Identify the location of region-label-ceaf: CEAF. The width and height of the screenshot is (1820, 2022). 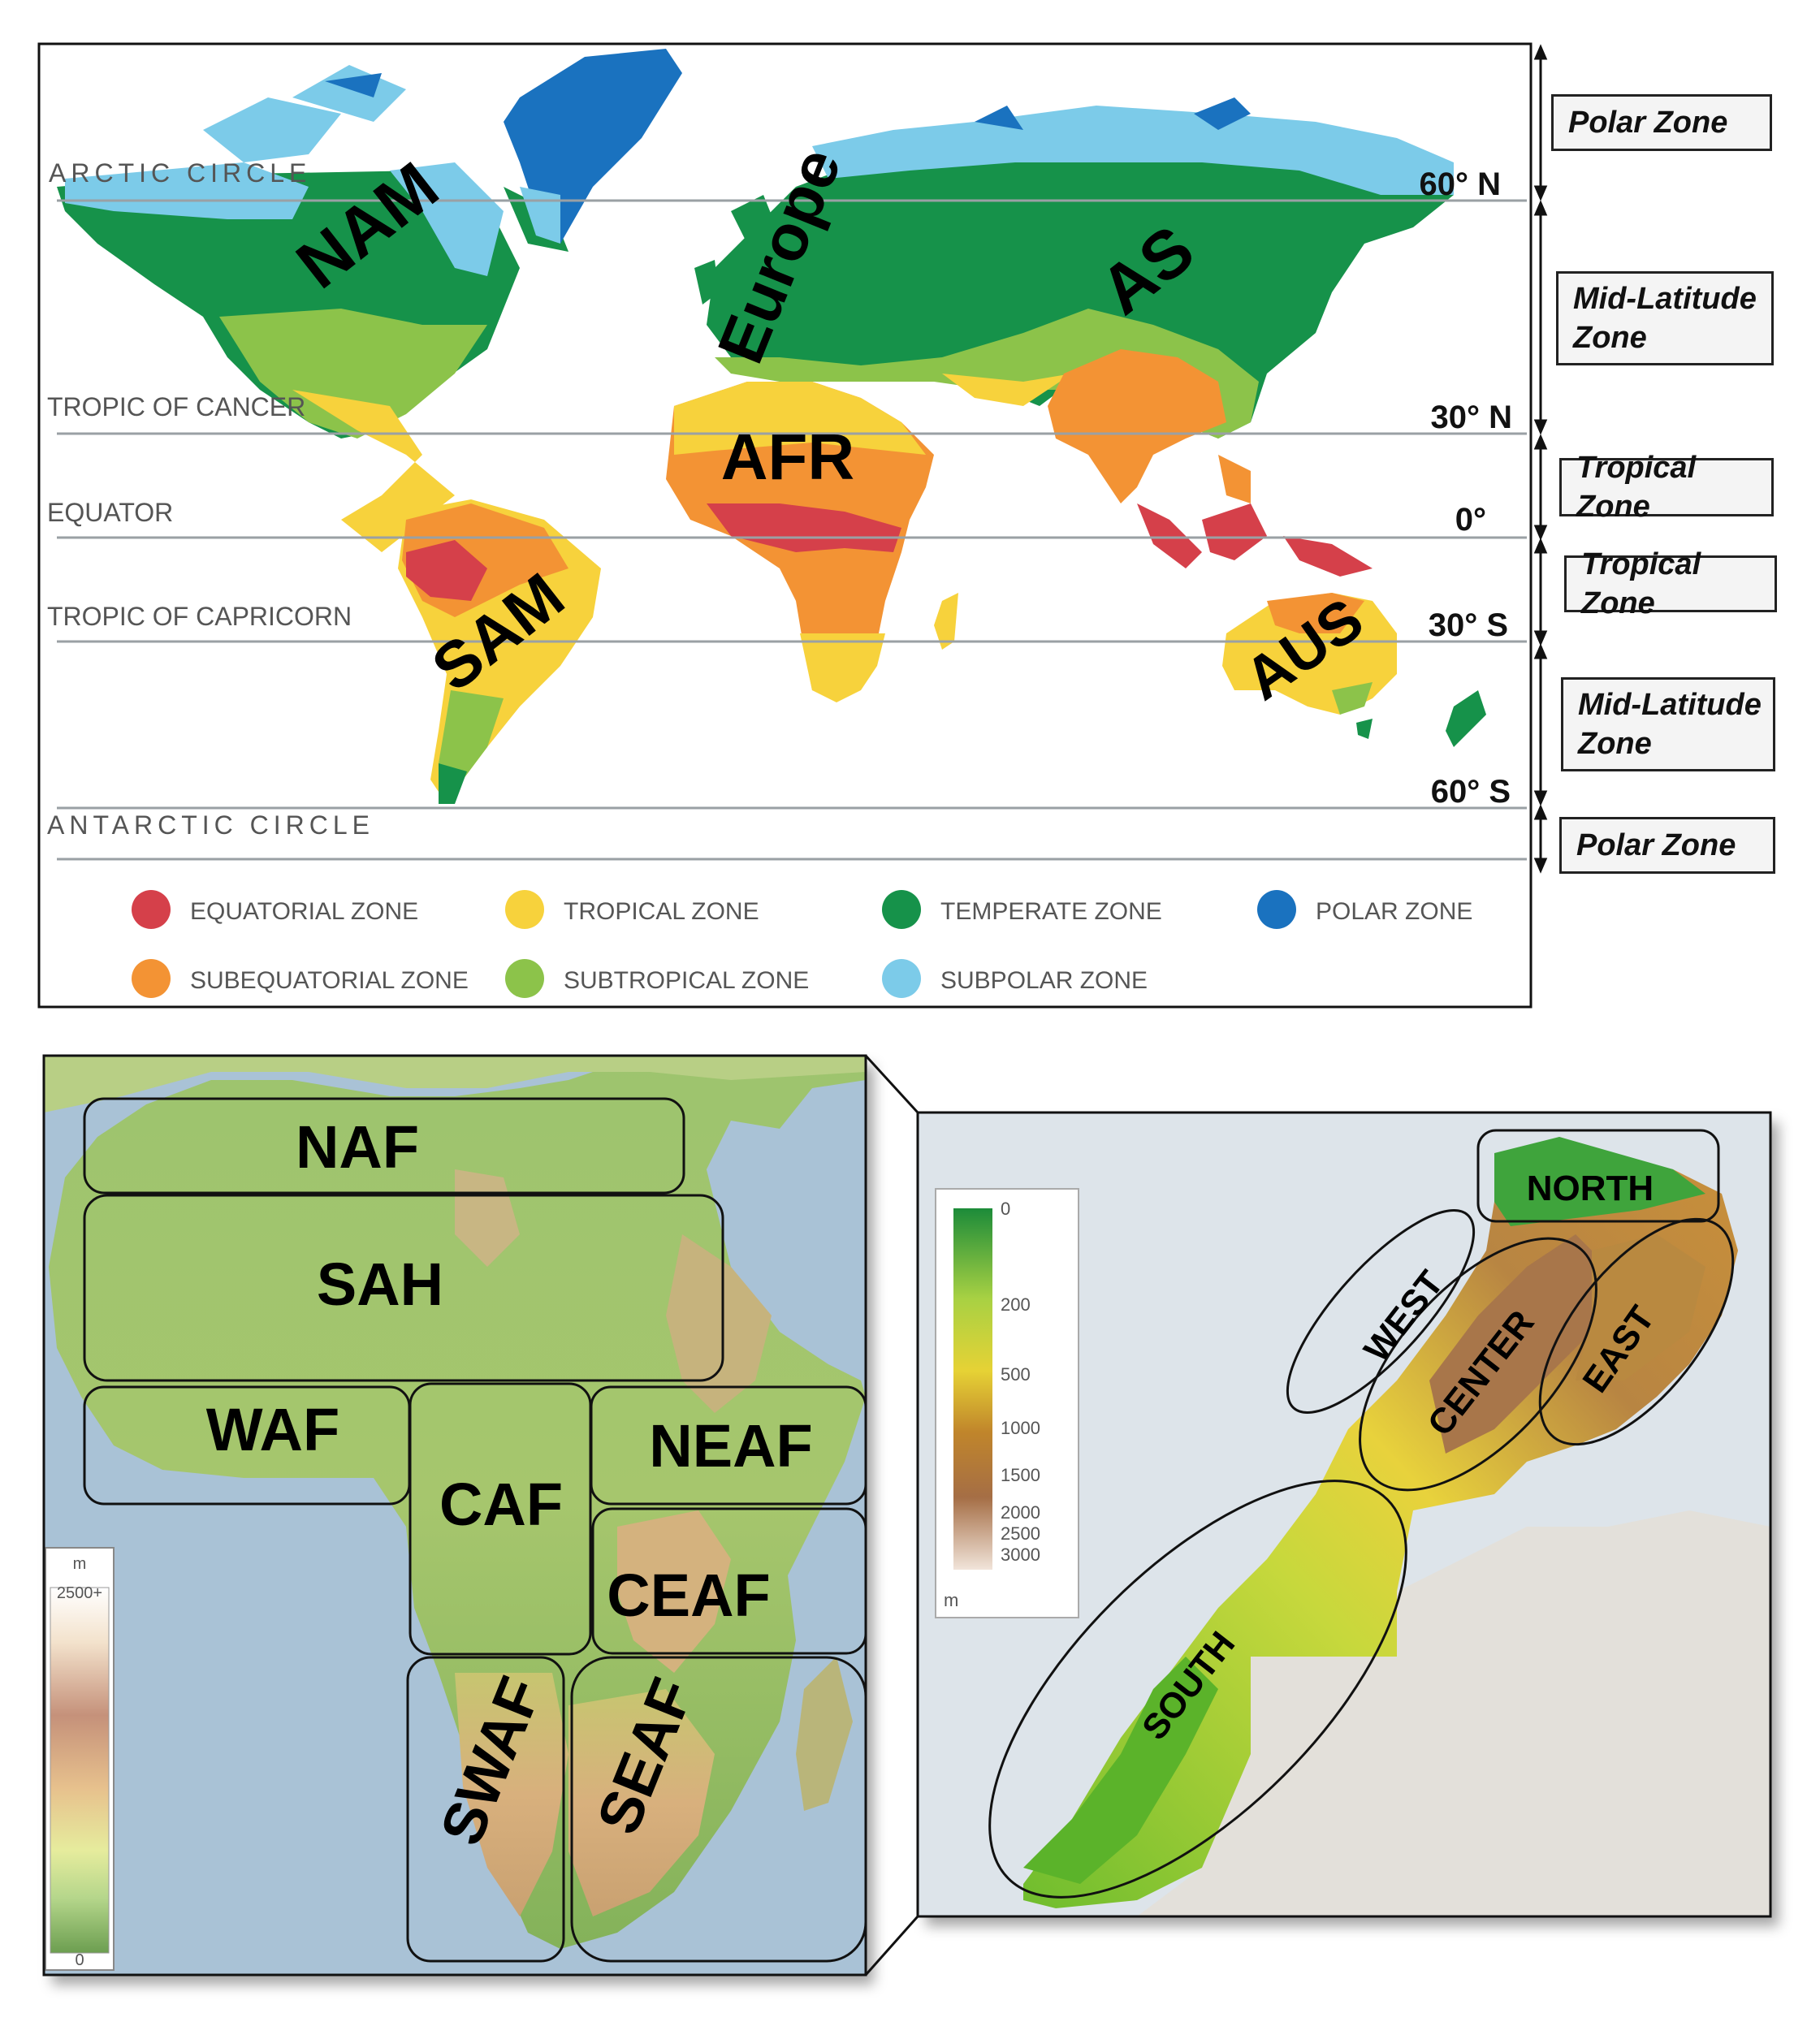
(689, 1595).